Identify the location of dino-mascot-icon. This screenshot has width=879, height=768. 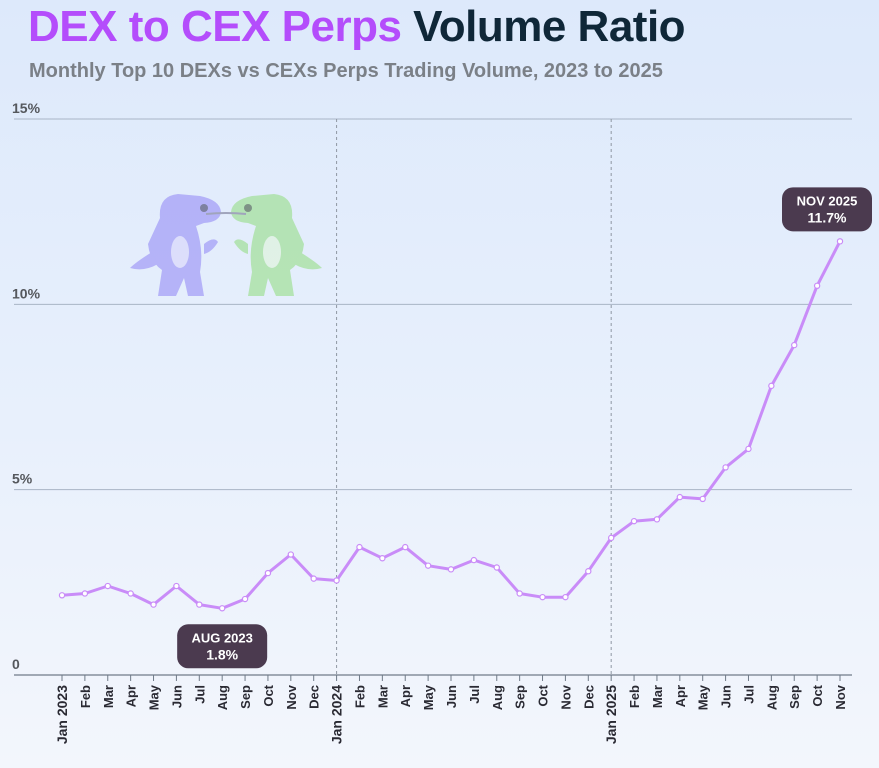
(226, 245).